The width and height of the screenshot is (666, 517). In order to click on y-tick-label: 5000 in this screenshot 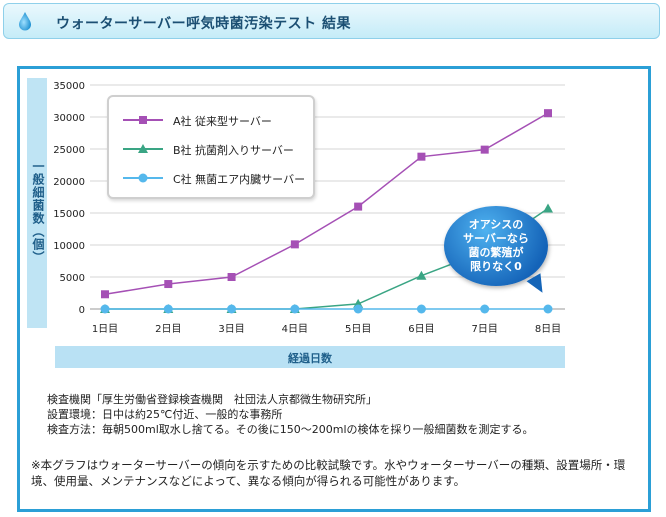, I will do `click(72, 278)`.